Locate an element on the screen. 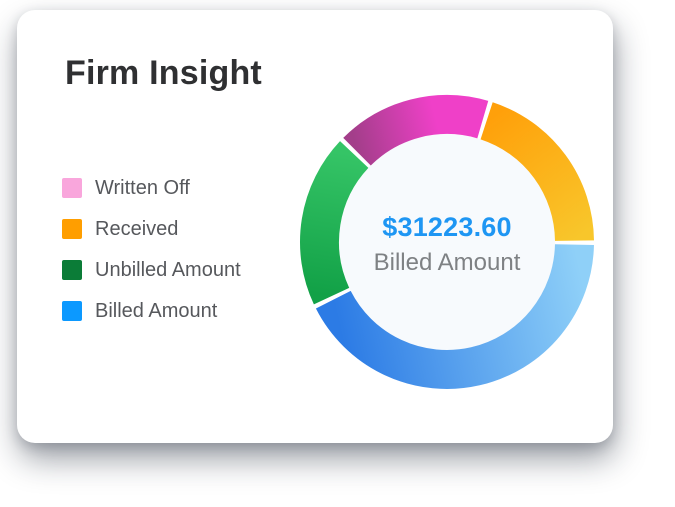 The image size is (675, 507). donut-segment-billed-amount is located at coordinates (454, 316).